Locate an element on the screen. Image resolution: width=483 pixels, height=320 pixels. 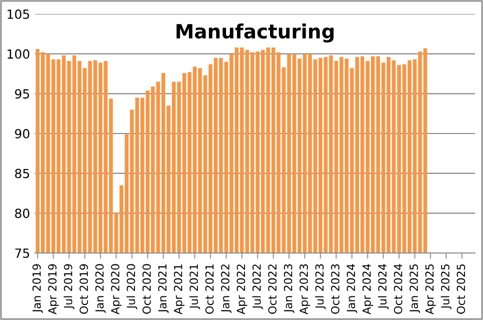
y-tick-label: 95 is located at coordinates (22, 94).